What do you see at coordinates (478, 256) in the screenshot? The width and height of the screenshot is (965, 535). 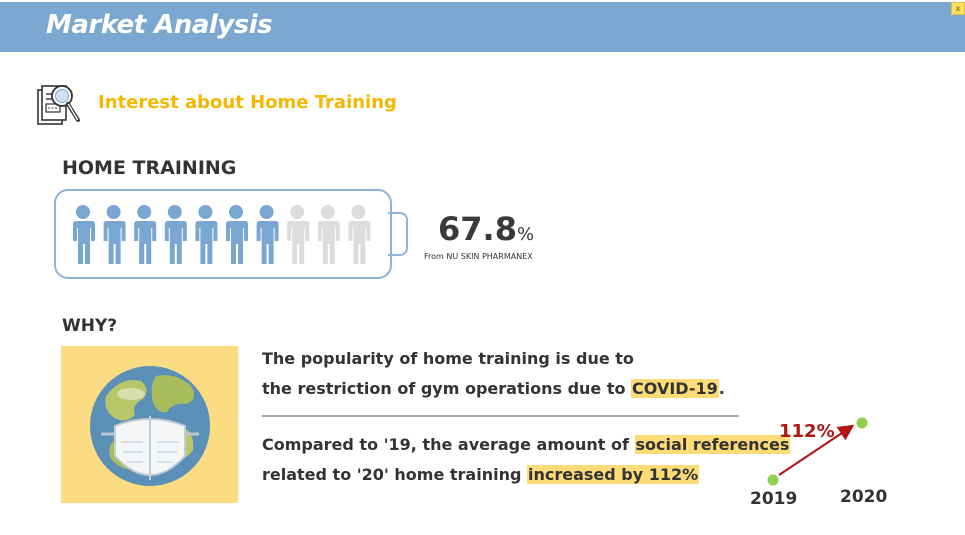 I see `percent-source: From NU SKIN PHARMANEX` at bounding box center [478, 256].